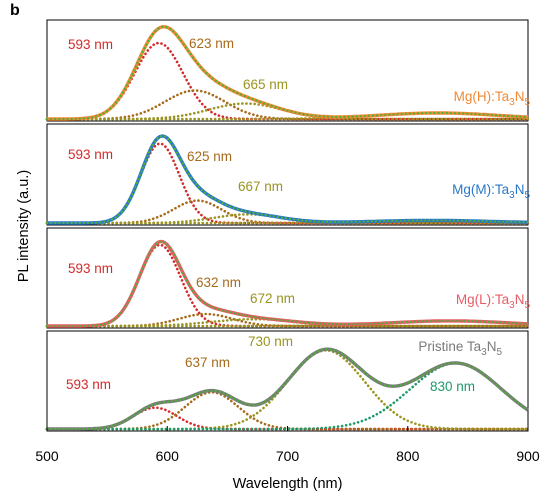  What do you see at coordinates (90, 154) in the screenshot?
I see `panel-2-peak-label-1: 593 nm` at bounding box center [90, 154].